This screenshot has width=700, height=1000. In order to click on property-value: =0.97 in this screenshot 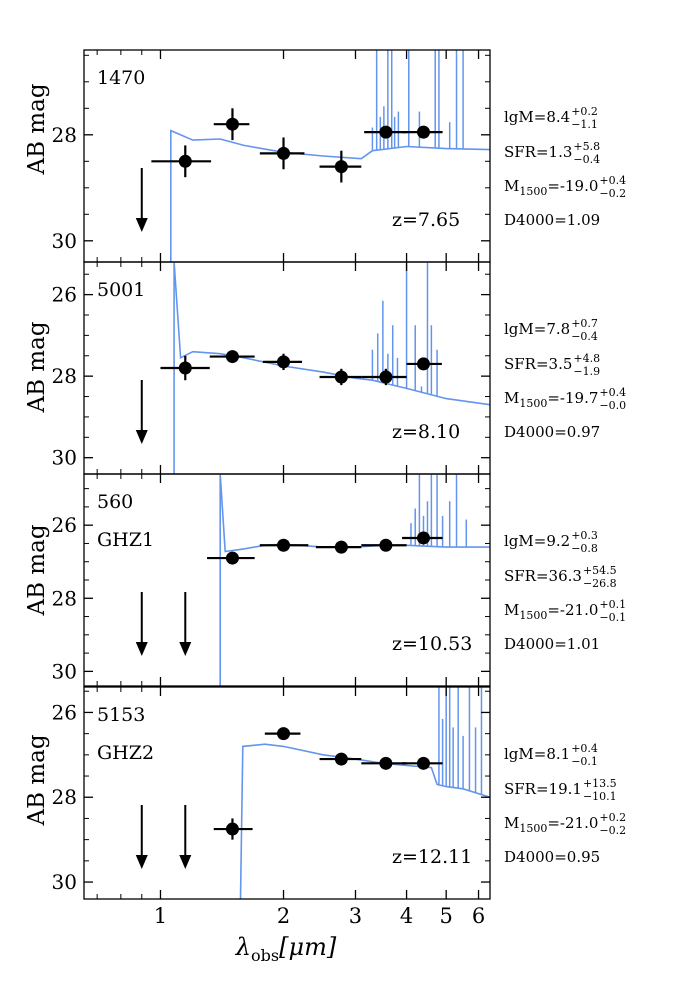, I will do `click(577, 432)`.